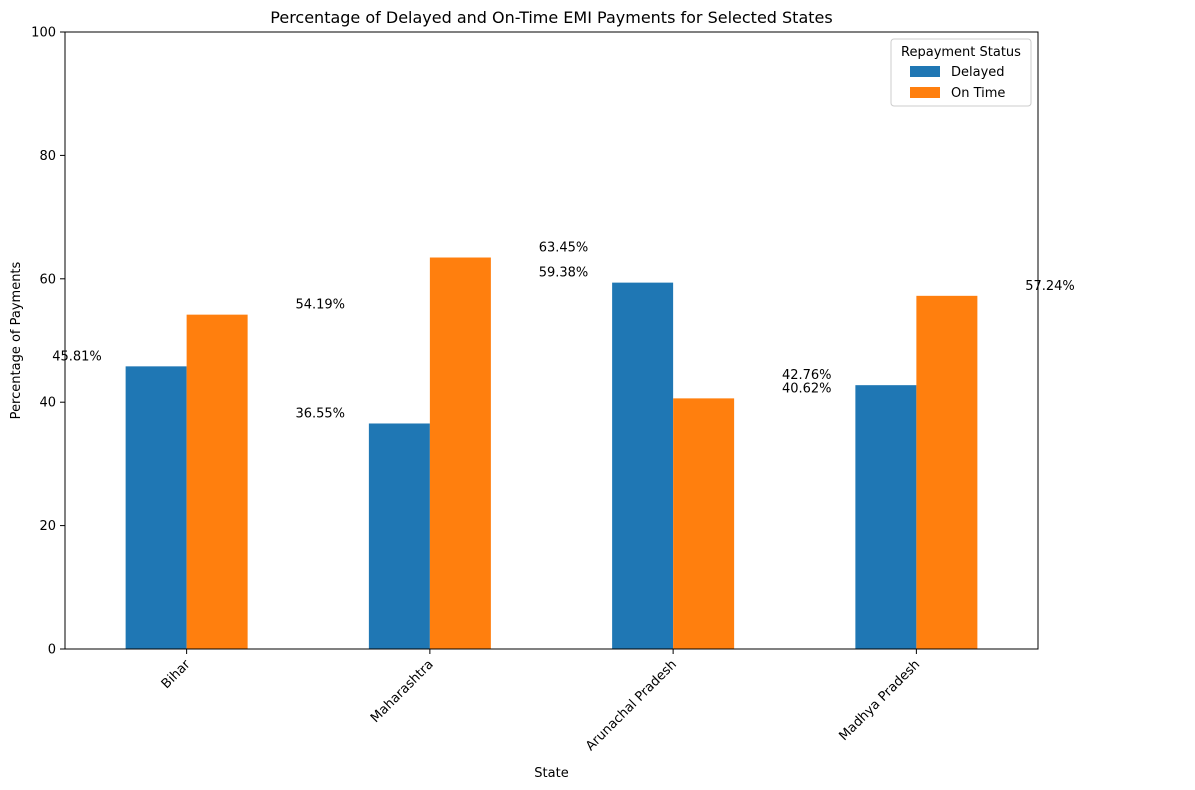 The width and height of the screenshot is (1195, 790). I want to click on data-label: 36.55%, so click(320, 413).